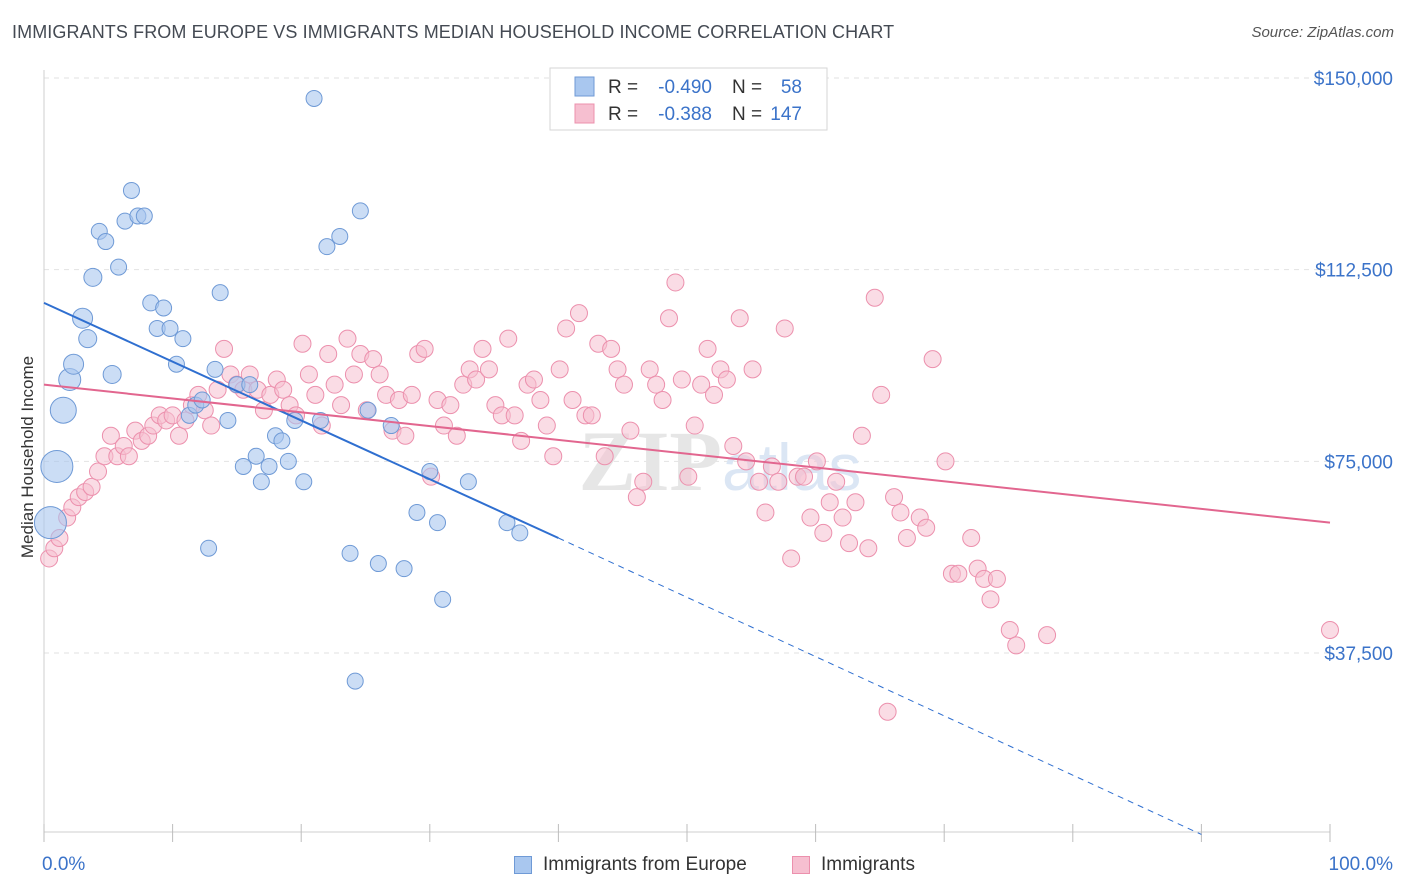 The height and width of the screenshot is (892, 1406). What do you see at coordinates (1361, 864) in the screenshot?
I see `x-tick-label: 100.0%` at bounding box center [1361, 864].